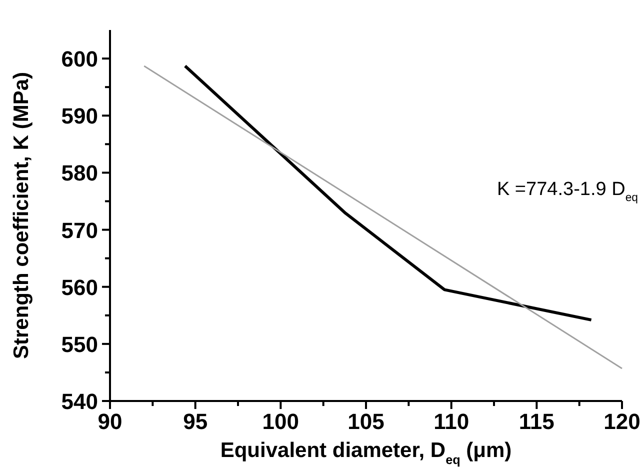 The image size is (644, 471). I want to click on x-tick-label: 100, so click(281, 421).